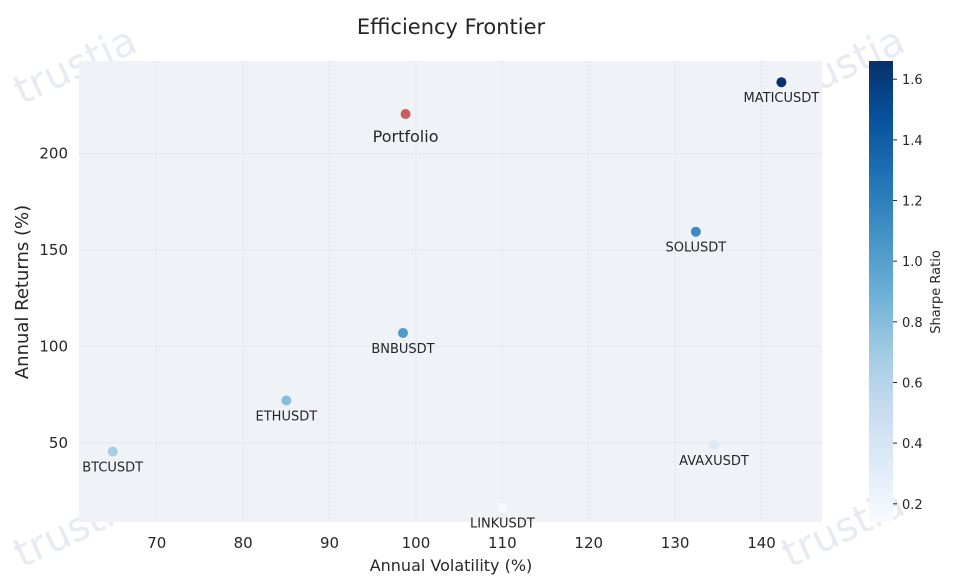  I want to click on colorbar-tick-label: 0.6, so click(912, 383).